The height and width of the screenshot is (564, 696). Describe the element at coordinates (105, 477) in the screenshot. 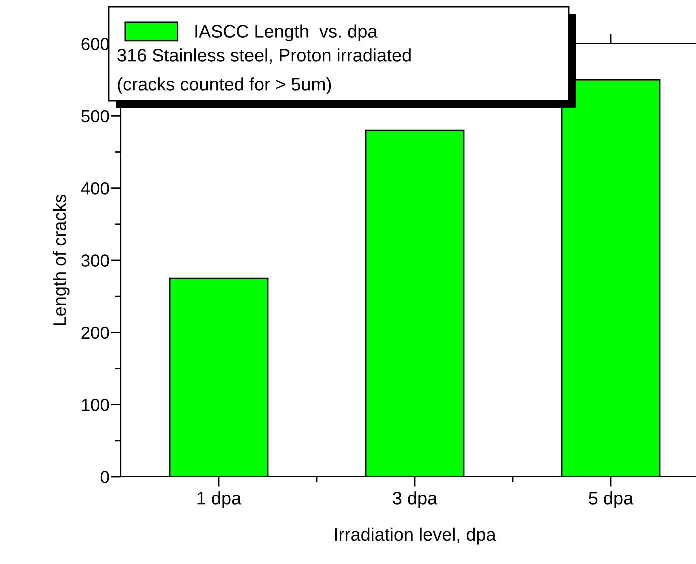

I see `y-tick-label: 0` at that location.